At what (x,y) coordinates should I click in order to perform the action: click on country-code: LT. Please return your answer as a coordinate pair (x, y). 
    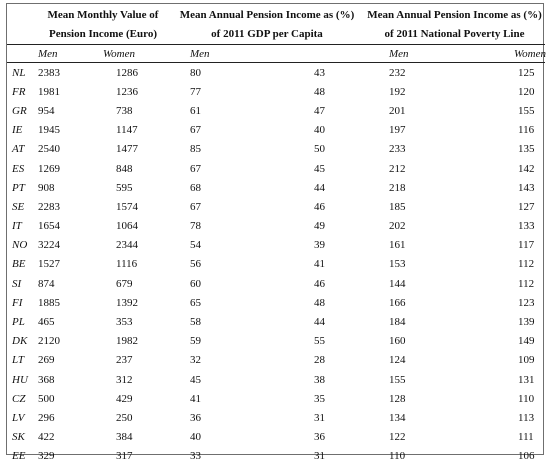
    Looking at the image, I should click on (18, 360).